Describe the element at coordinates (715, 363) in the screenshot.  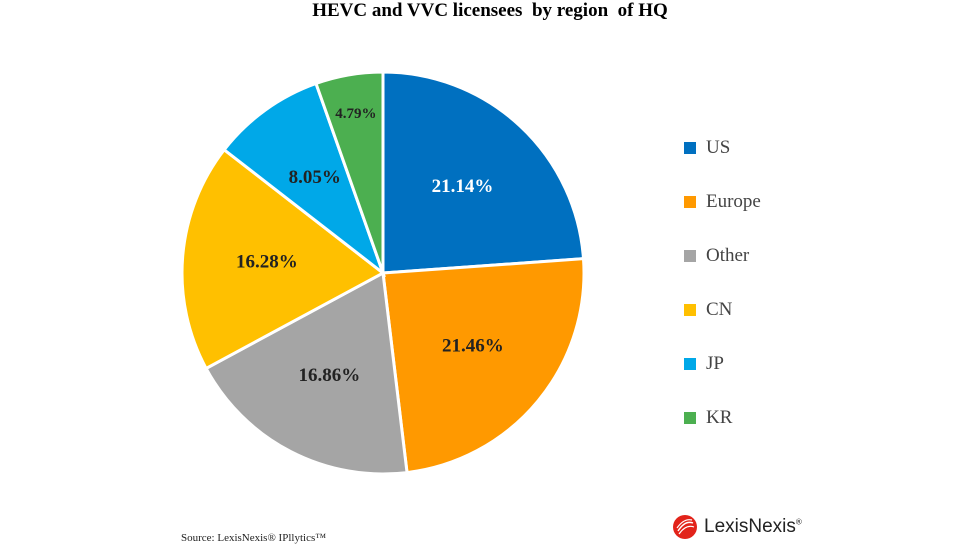
I see `legend-label-jp: JP` at that location.